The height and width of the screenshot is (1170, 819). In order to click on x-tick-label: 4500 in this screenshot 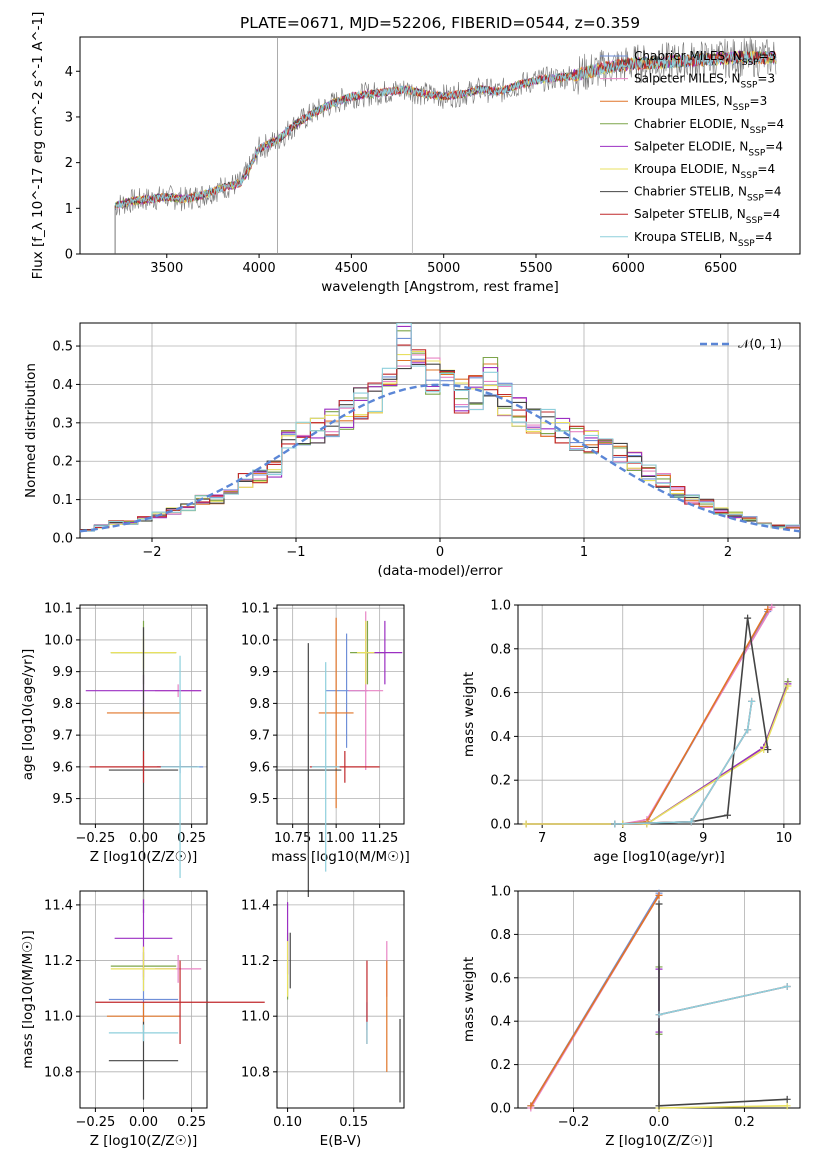, I will do `click(351, 268)`.